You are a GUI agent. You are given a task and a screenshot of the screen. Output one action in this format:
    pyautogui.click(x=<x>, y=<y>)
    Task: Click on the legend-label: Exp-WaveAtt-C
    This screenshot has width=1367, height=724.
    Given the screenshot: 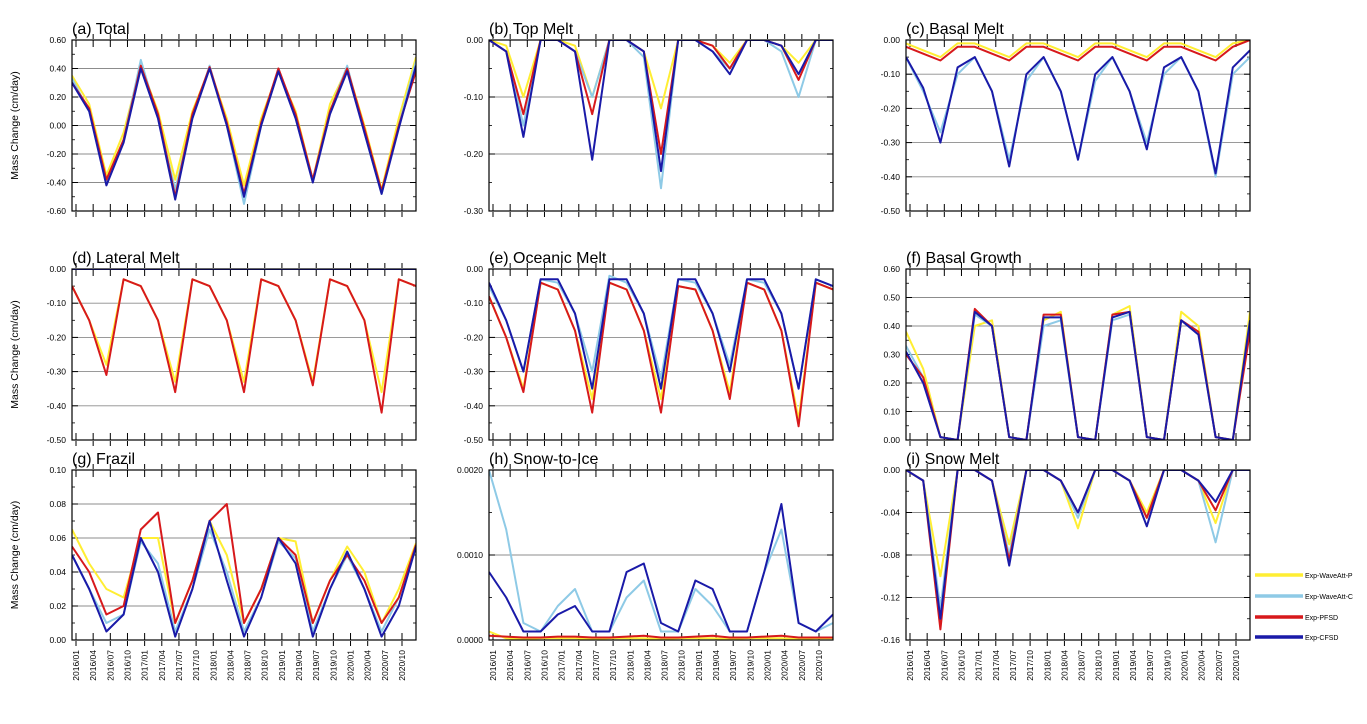 What is the action you would take?
    pyautogui.click(x=1329, y=597)
    